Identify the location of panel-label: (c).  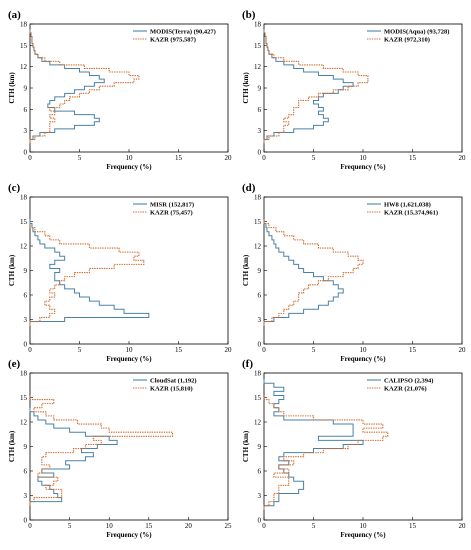
(14, 188).